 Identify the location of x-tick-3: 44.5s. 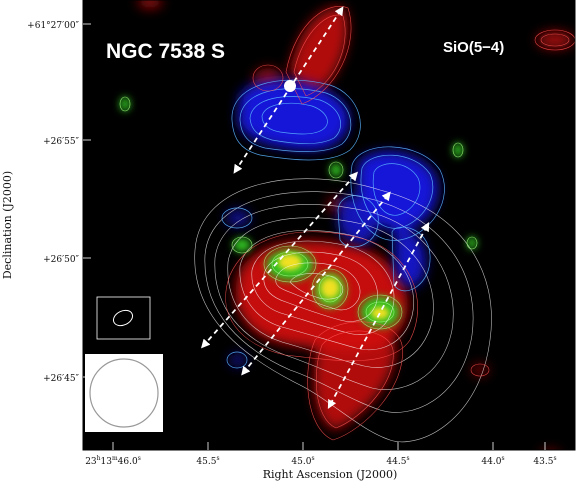
(397, 461).